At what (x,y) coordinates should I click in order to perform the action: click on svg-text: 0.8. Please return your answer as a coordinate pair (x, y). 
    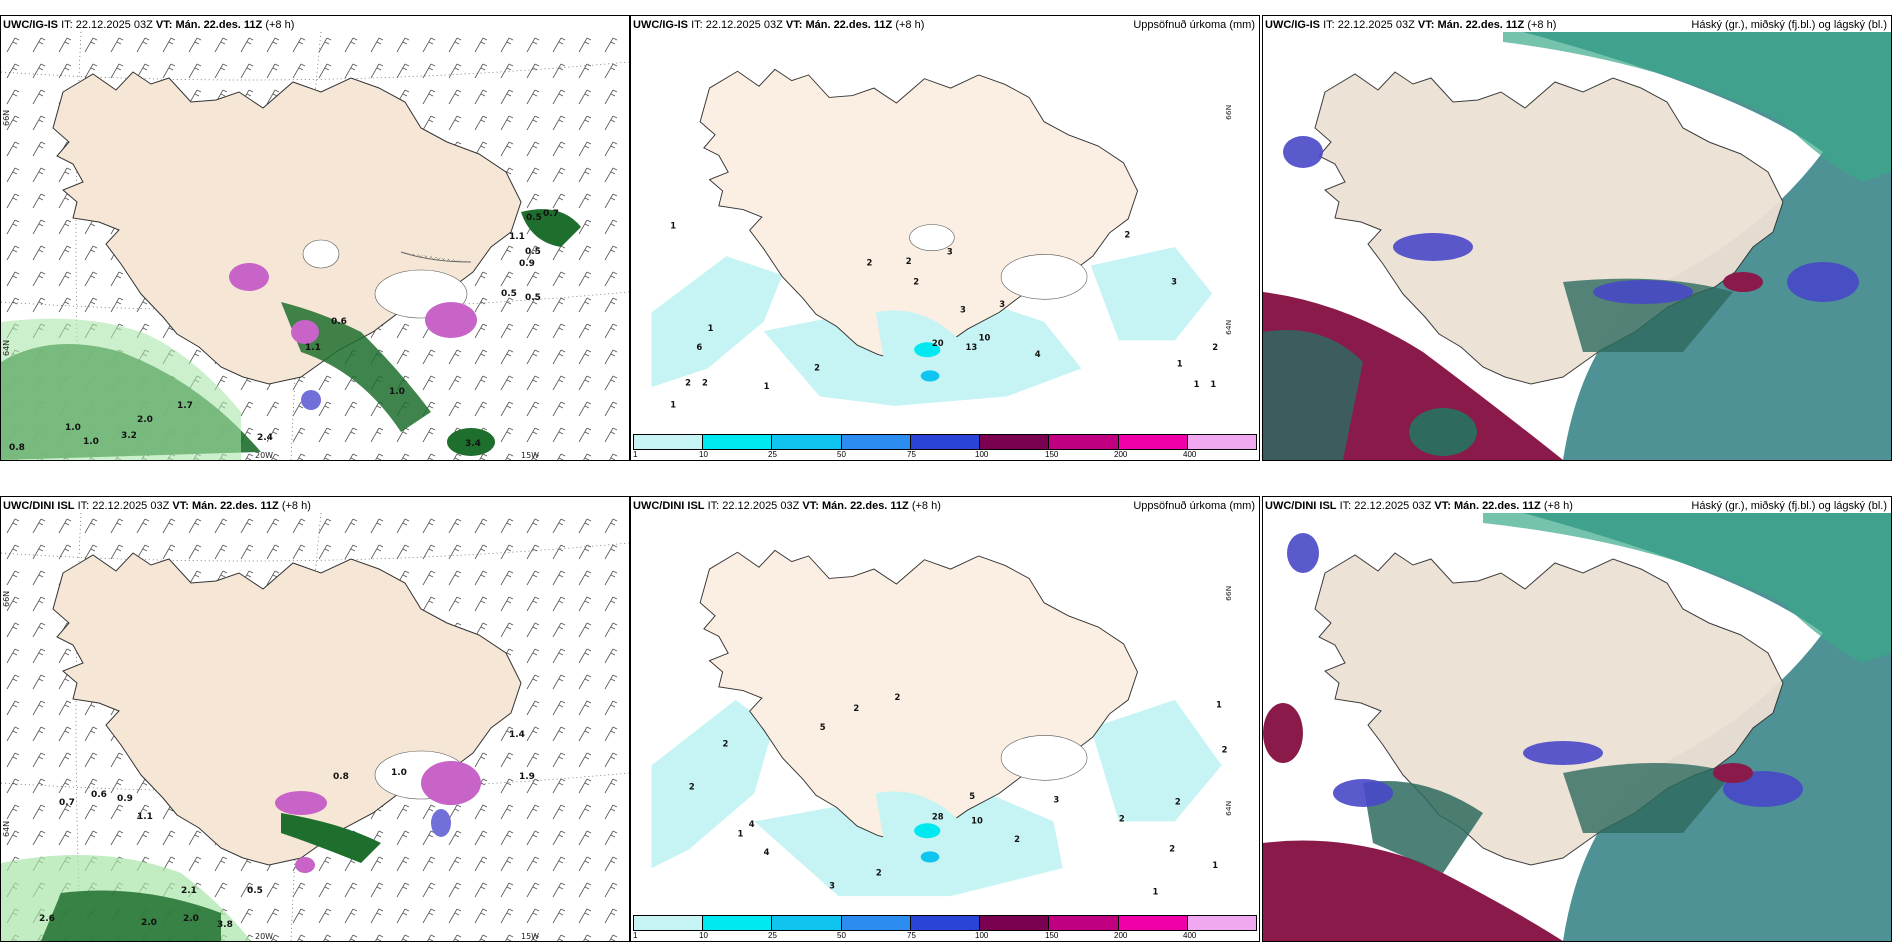
    Looking at the image, I should click on (17, 448).